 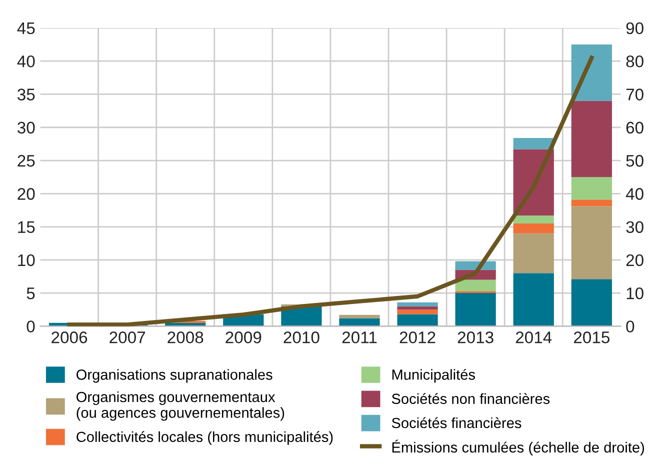 What do you see at coordinates (186, 338) in the screenshot?
I see `x-tick-label: 2008` at bounding box center [186, 338].